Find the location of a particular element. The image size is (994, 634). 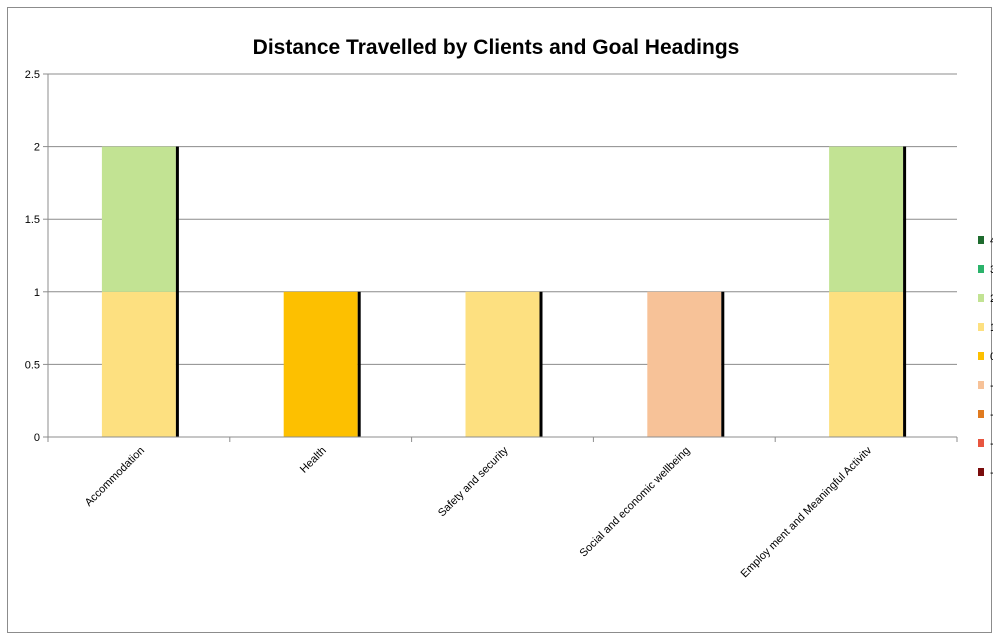

legend: 4 3 2 1 0 -1 -2 -3 -4 is located at coordinates (985, 357).